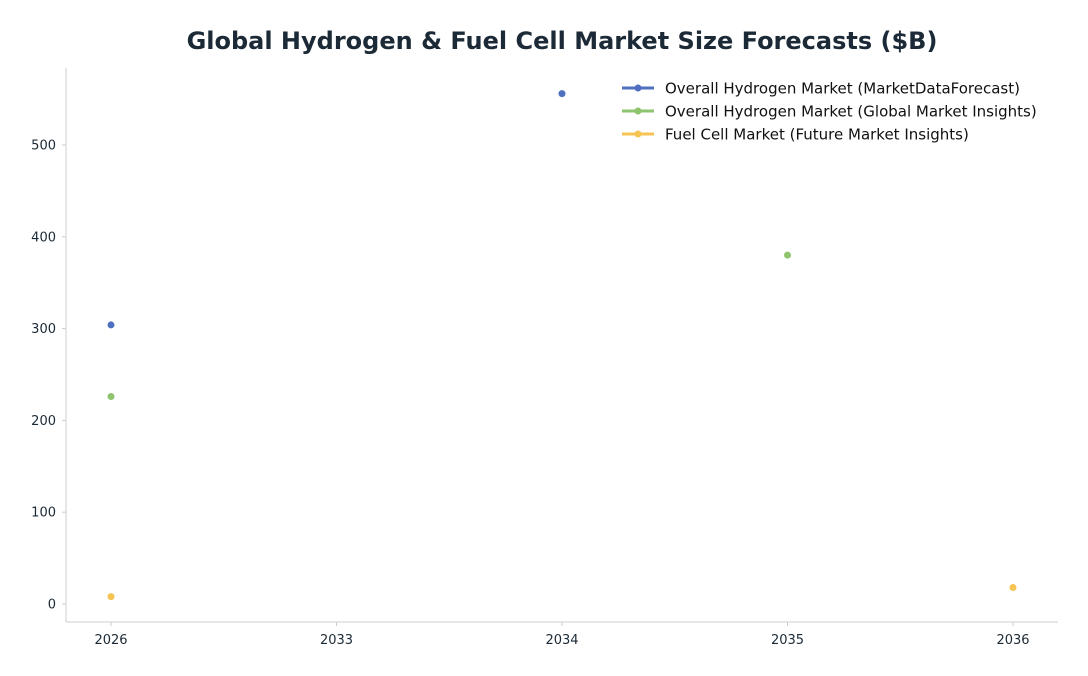  What do you see at coordinates (52, 605) in the screenshot?
I see `y-tick-label: 0` at bounding box center [52, 605].